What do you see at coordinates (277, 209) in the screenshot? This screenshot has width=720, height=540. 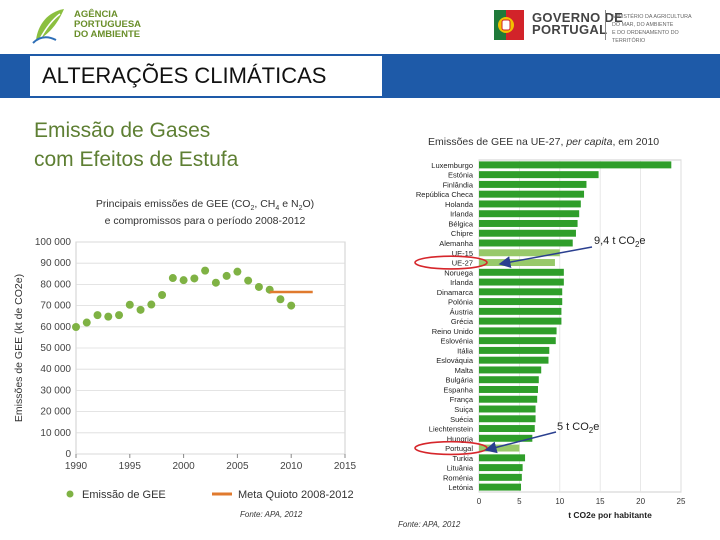 I see `title-subscript: 4` at bounding box center [277, 209].